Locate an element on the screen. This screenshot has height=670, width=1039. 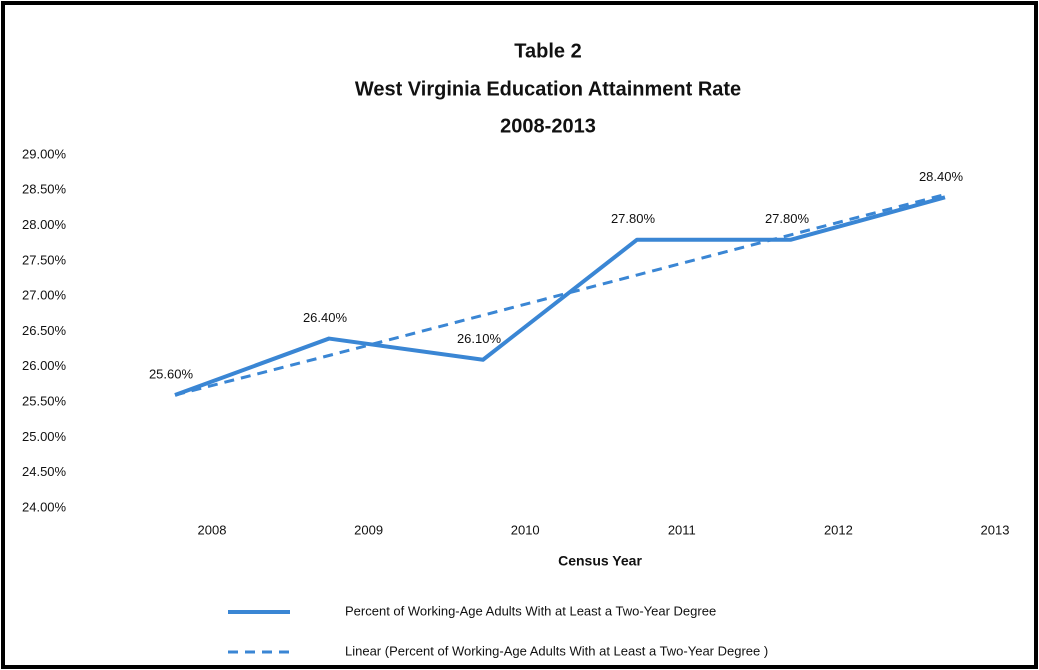
y-tick-label: 24.50% is located at coordinates (44, 471).